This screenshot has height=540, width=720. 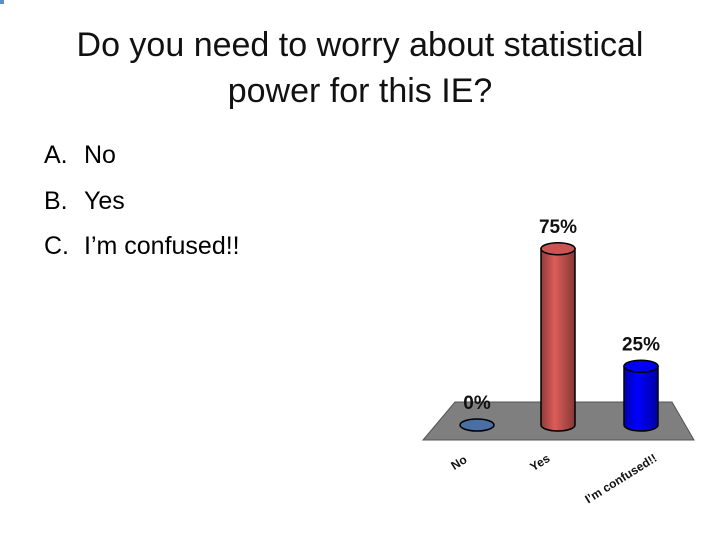 I want to click on answer-option-text: Yes, so click(x=104, y=200).